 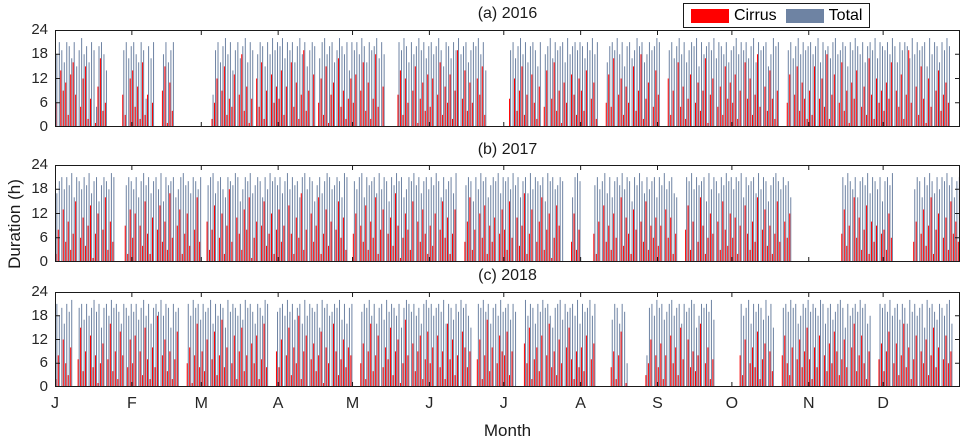 I want to click on cirrus-legend-swatch, so click(x=710, y=15).